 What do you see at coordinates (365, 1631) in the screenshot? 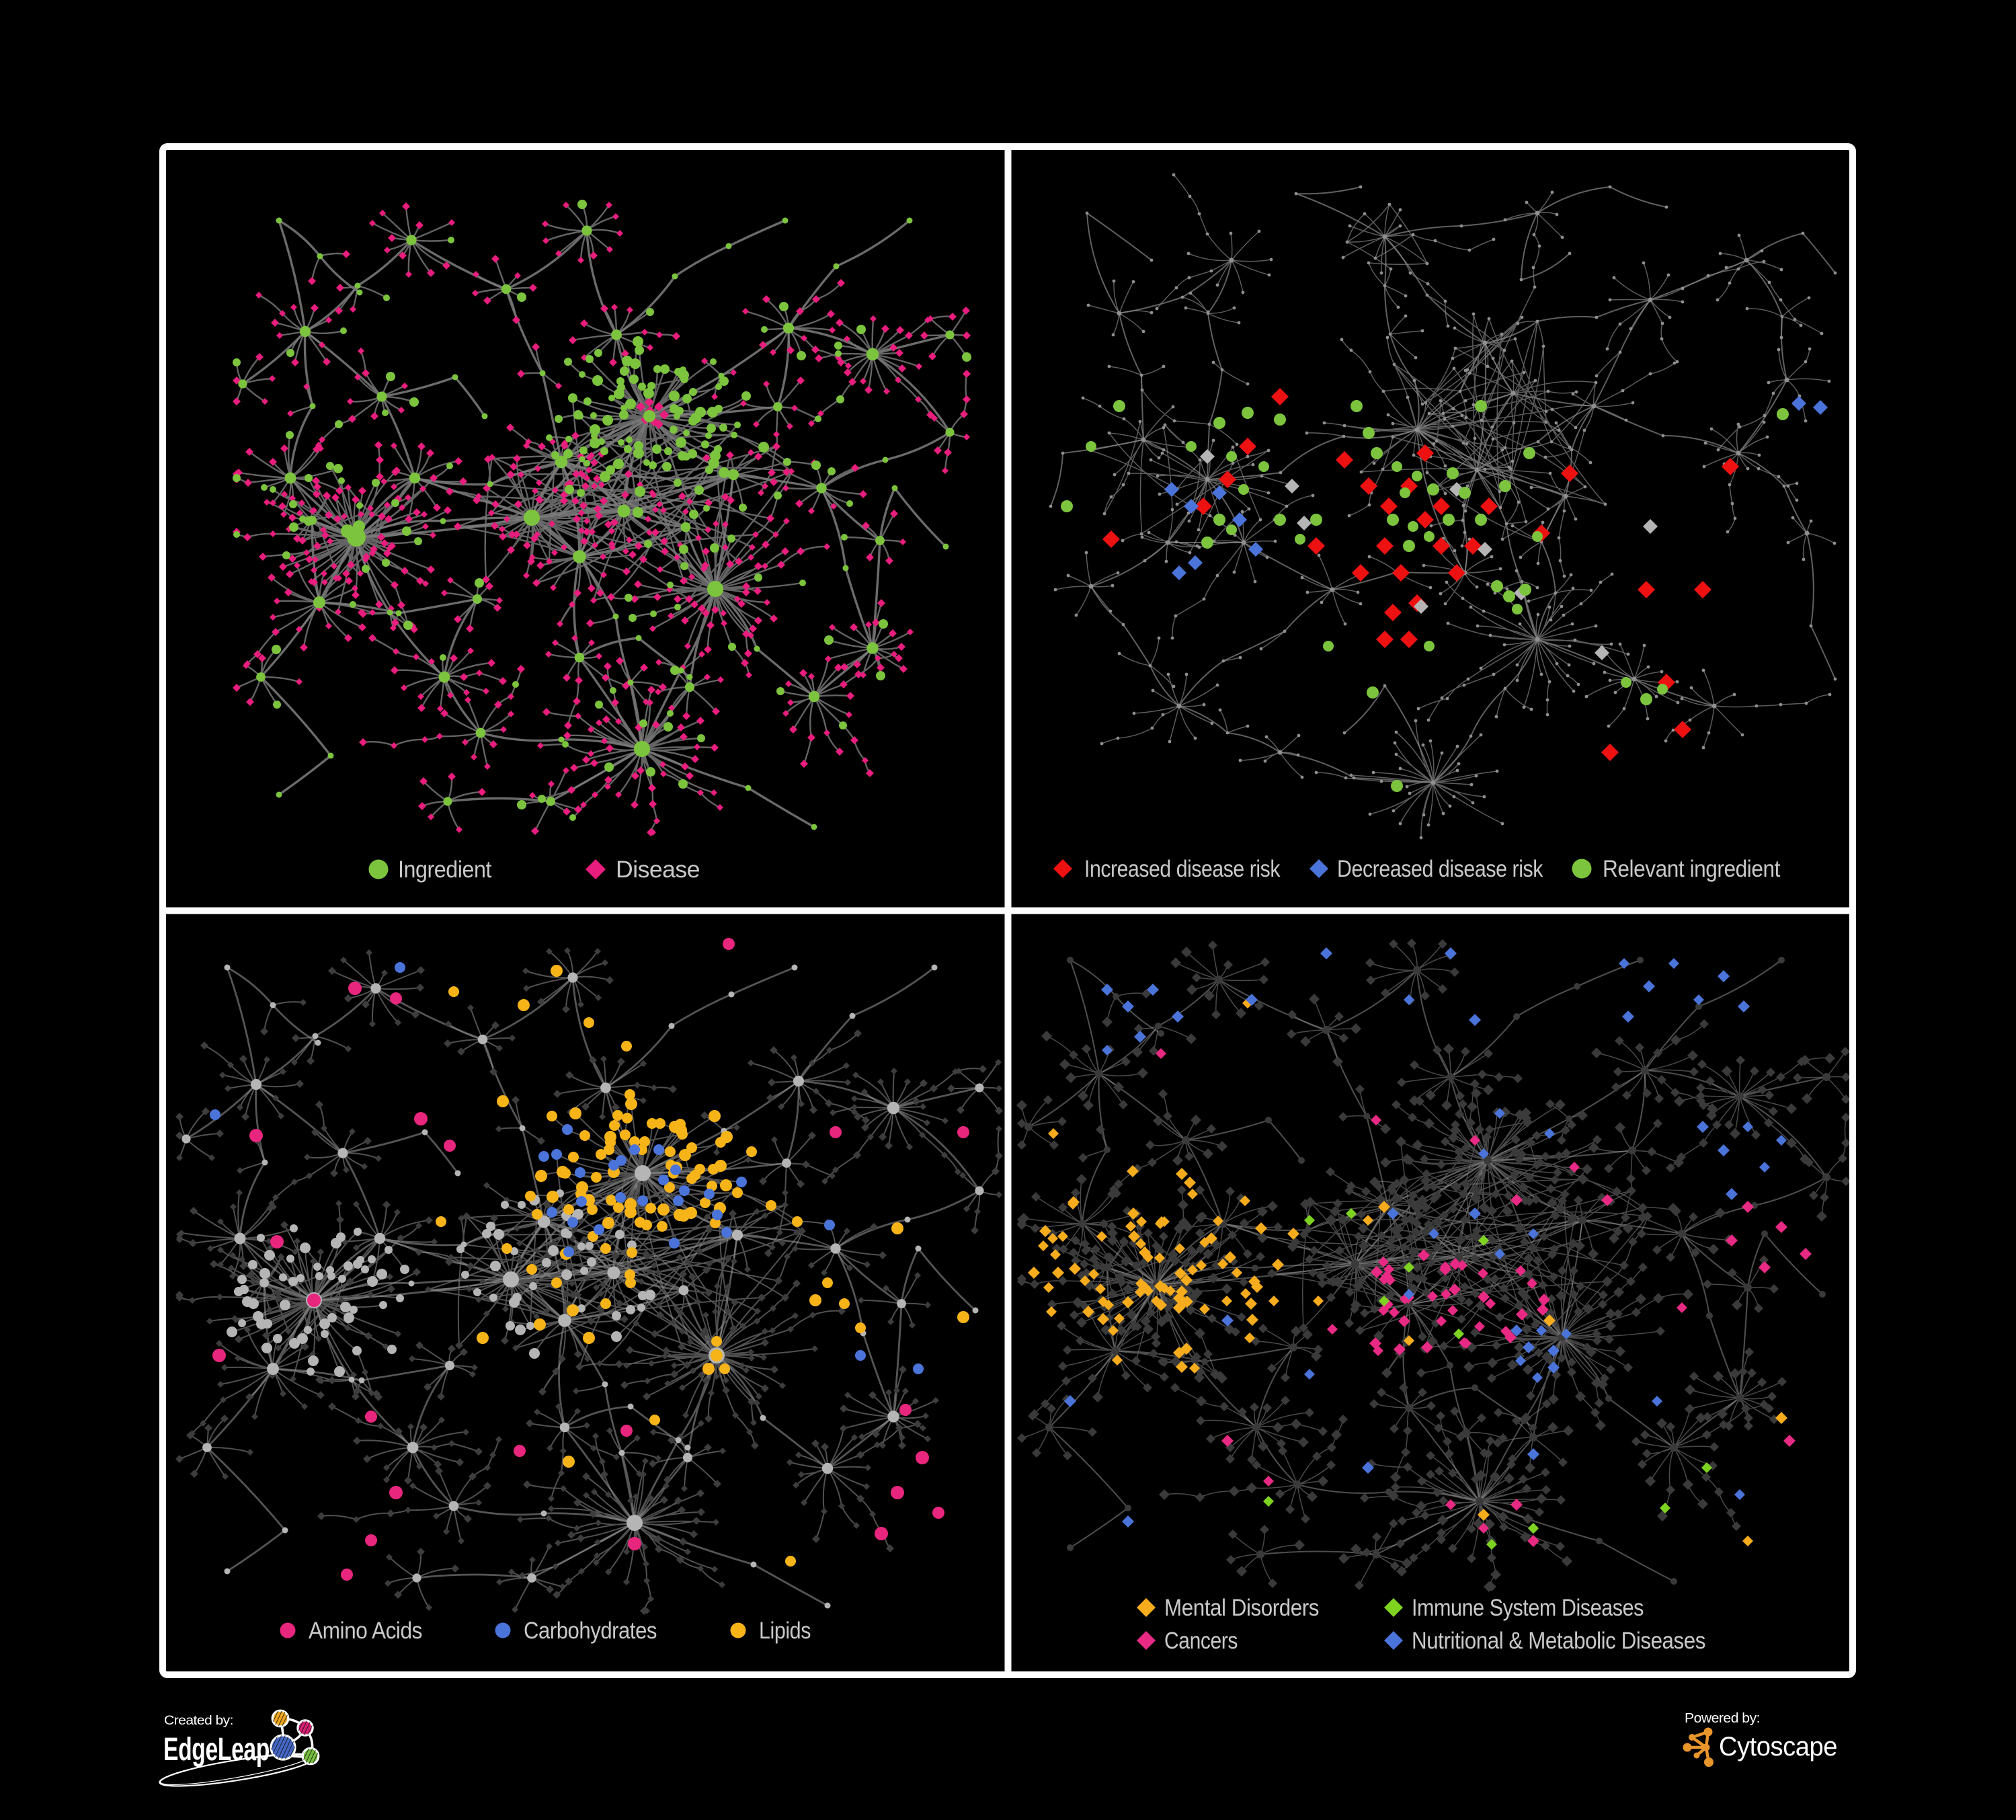
I see `svg-text: Amino Acids` at bounding box center [365, 1631].